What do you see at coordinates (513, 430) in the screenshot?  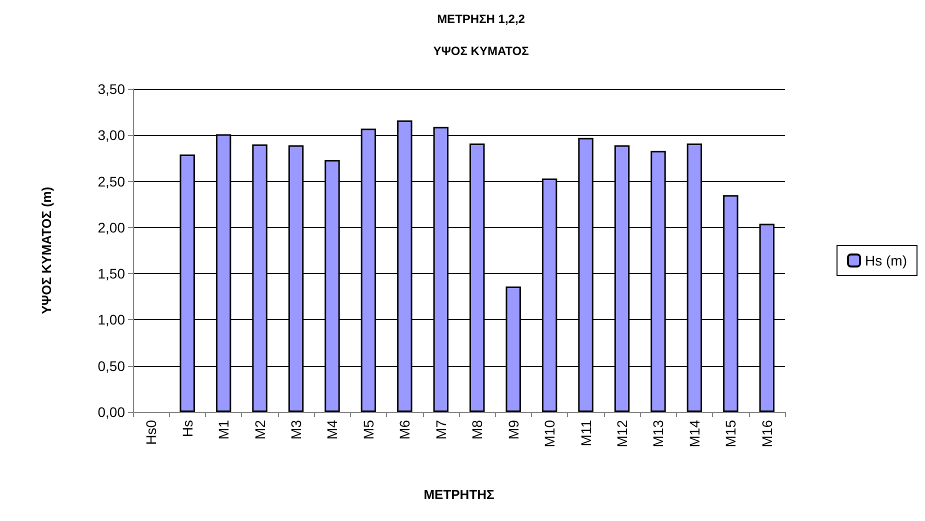 I see `x-tick-label: M9` at bounding box center [513, 430].